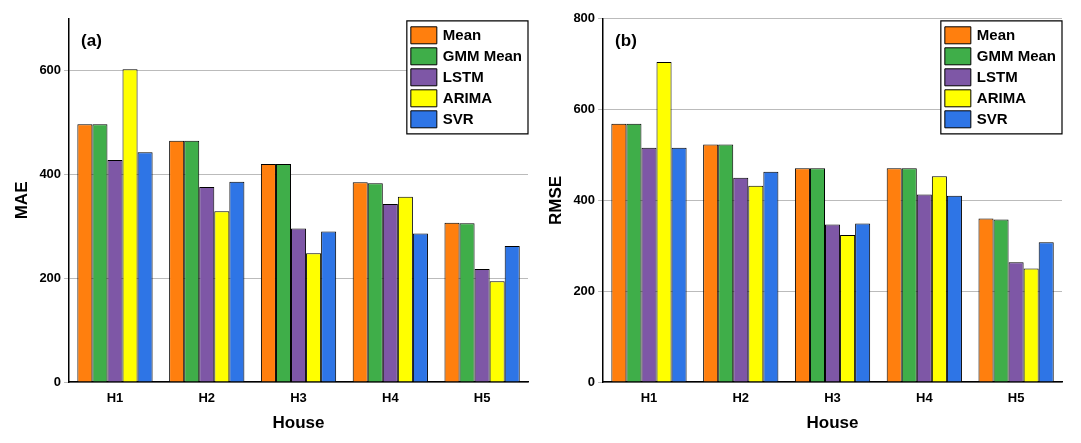  What do you see at coordinates (21, 200) in the screenshot?
I see `y-axis-title: MAE` at bounding box center [21, 200].